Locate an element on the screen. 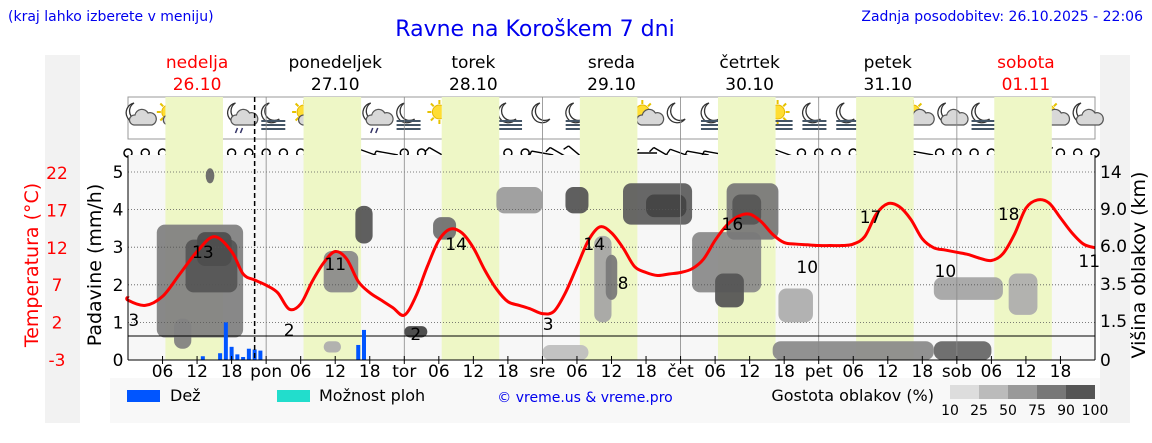  moon-cloud-icon is located at coordinates (141, 114).